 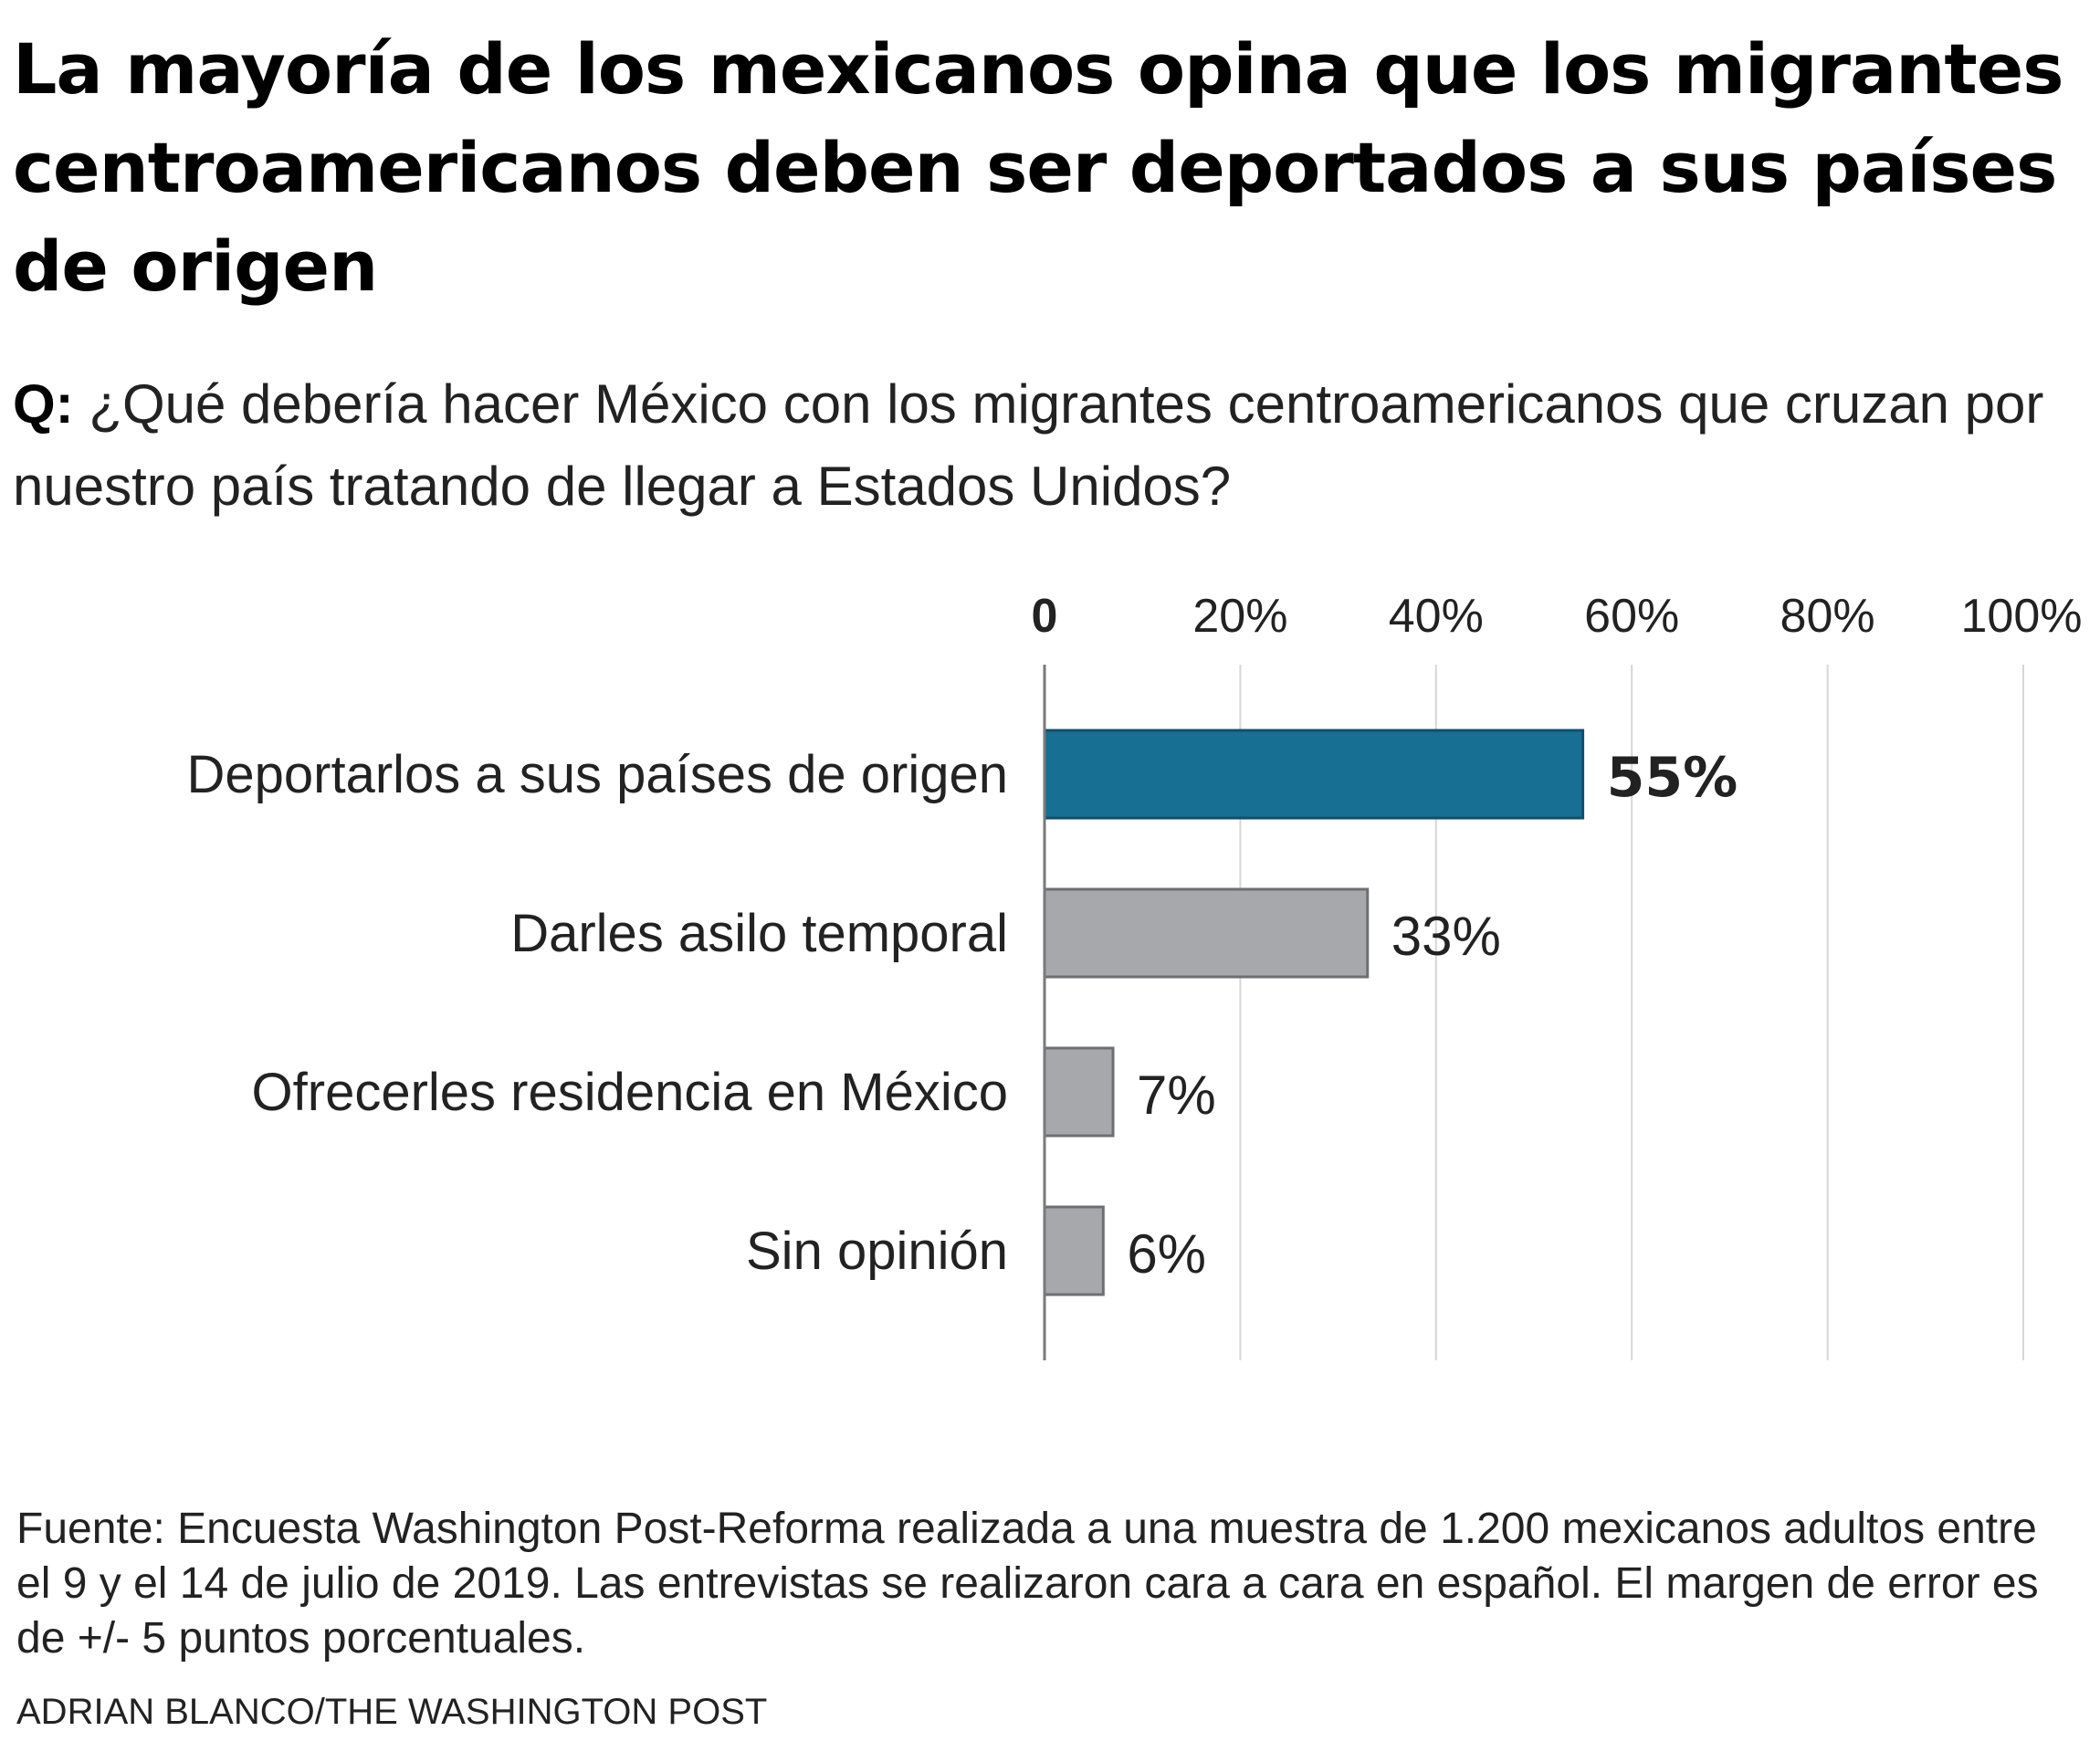 What do you see at coordinates (759, 933) in the screenshot?
I see `category-label: Darles asilo temporal` at bounding box center [759, 933].